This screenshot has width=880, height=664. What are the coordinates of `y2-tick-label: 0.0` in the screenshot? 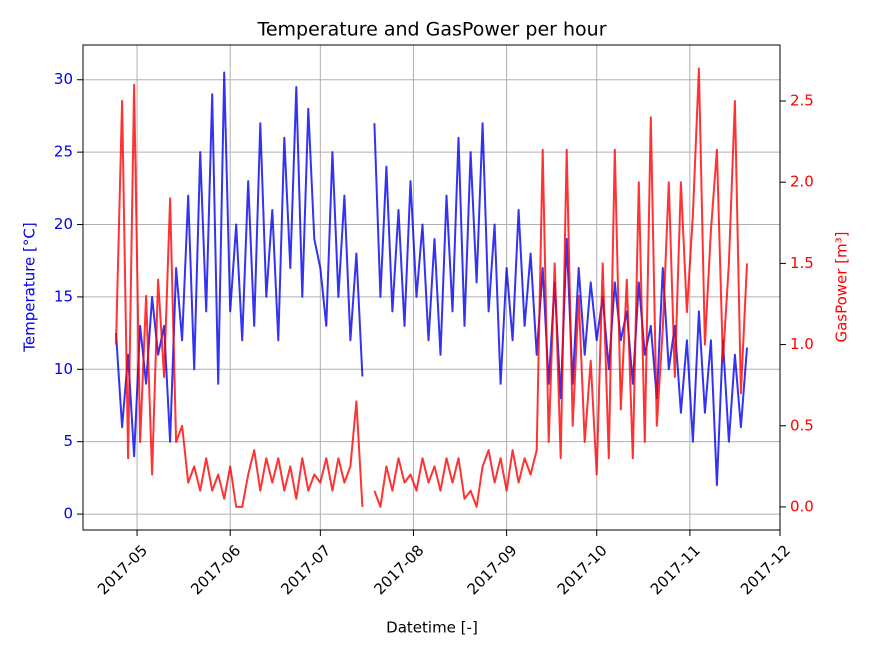 It's located at (802, 506).